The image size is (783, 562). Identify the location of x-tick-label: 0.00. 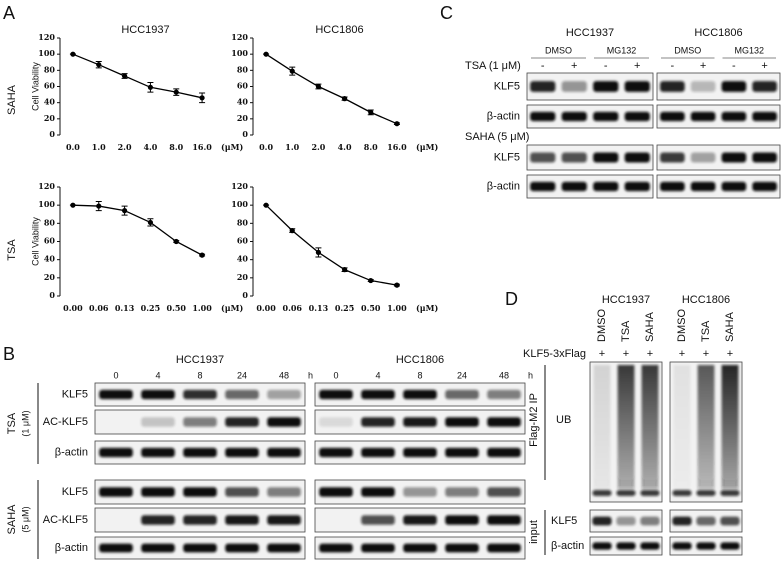
(73, 308).